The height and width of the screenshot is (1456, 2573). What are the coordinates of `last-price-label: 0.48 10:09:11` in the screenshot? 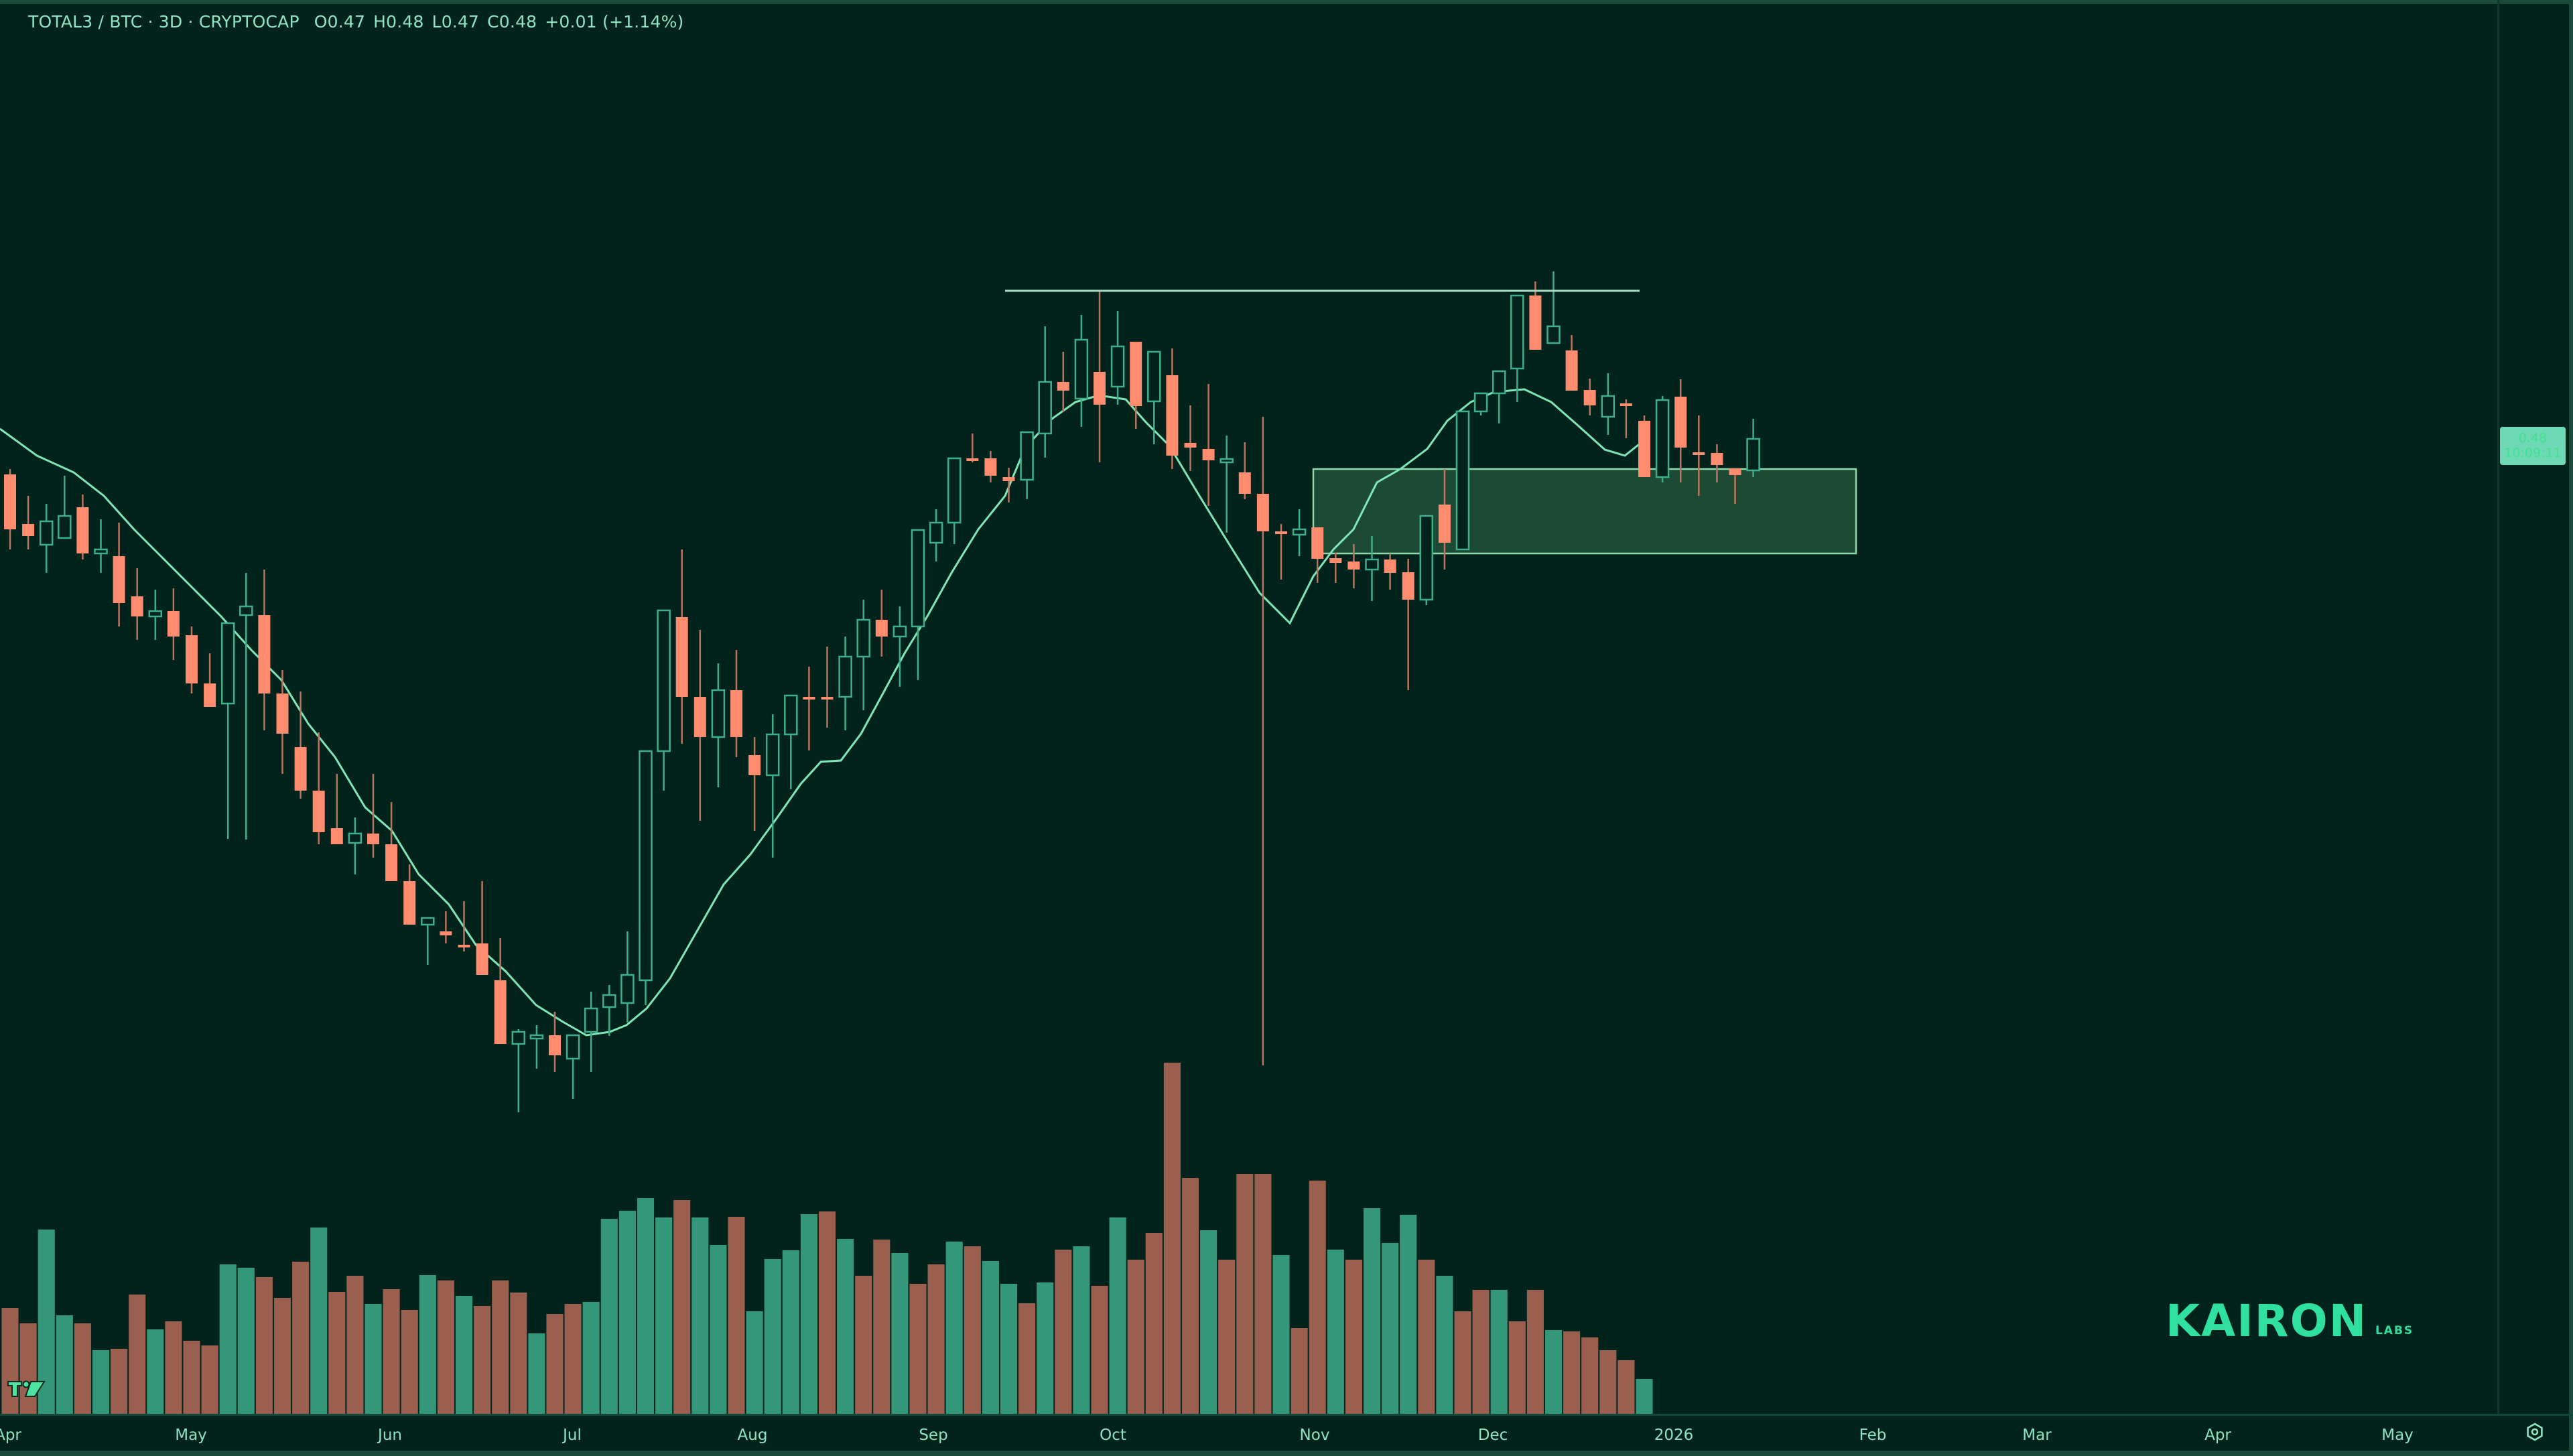 It's located at (2533, 446).